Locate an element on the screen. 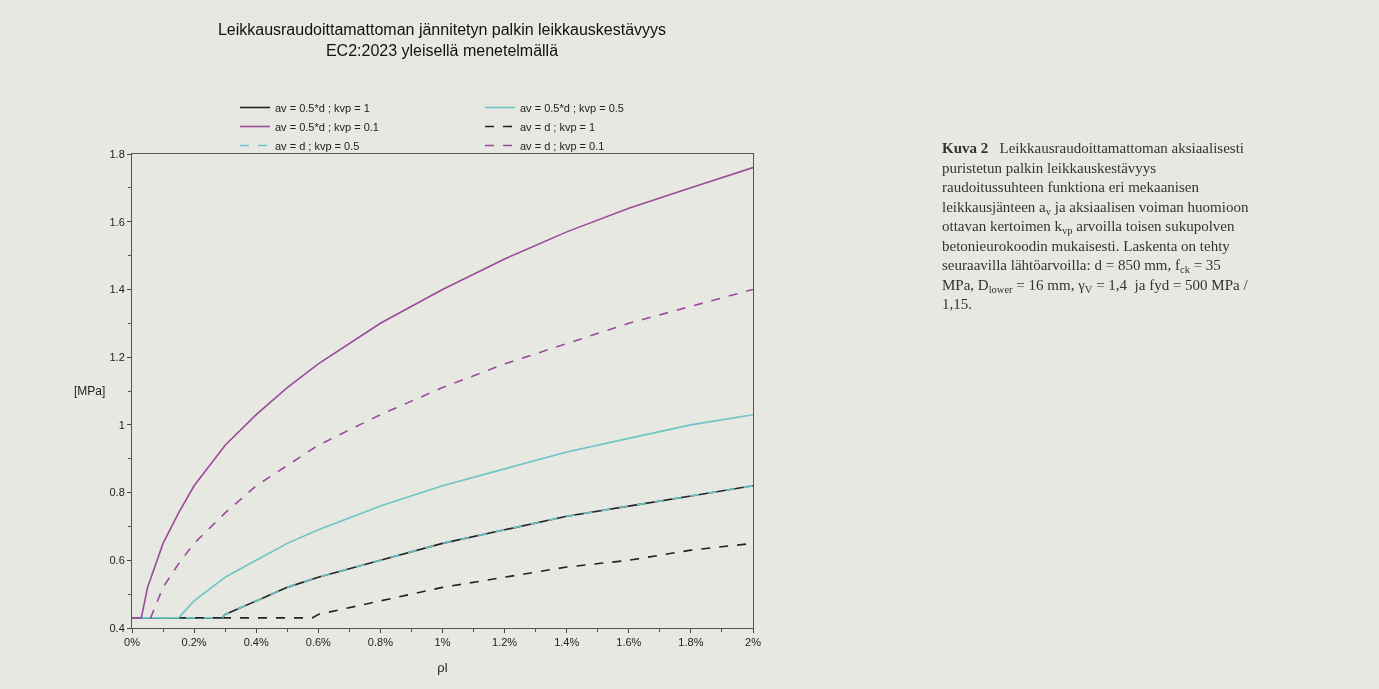 This screenshot has height=689, width=1379. legend-label: av = 0.5*d ; kvp = 0.5 is located at coordinates (572, 107).